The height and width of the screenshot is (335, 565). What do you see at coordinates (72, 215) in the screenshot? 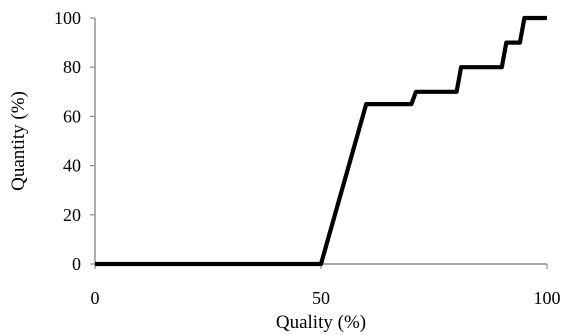
I see `y-tick-label: 20` at bounding box center [72, 215].